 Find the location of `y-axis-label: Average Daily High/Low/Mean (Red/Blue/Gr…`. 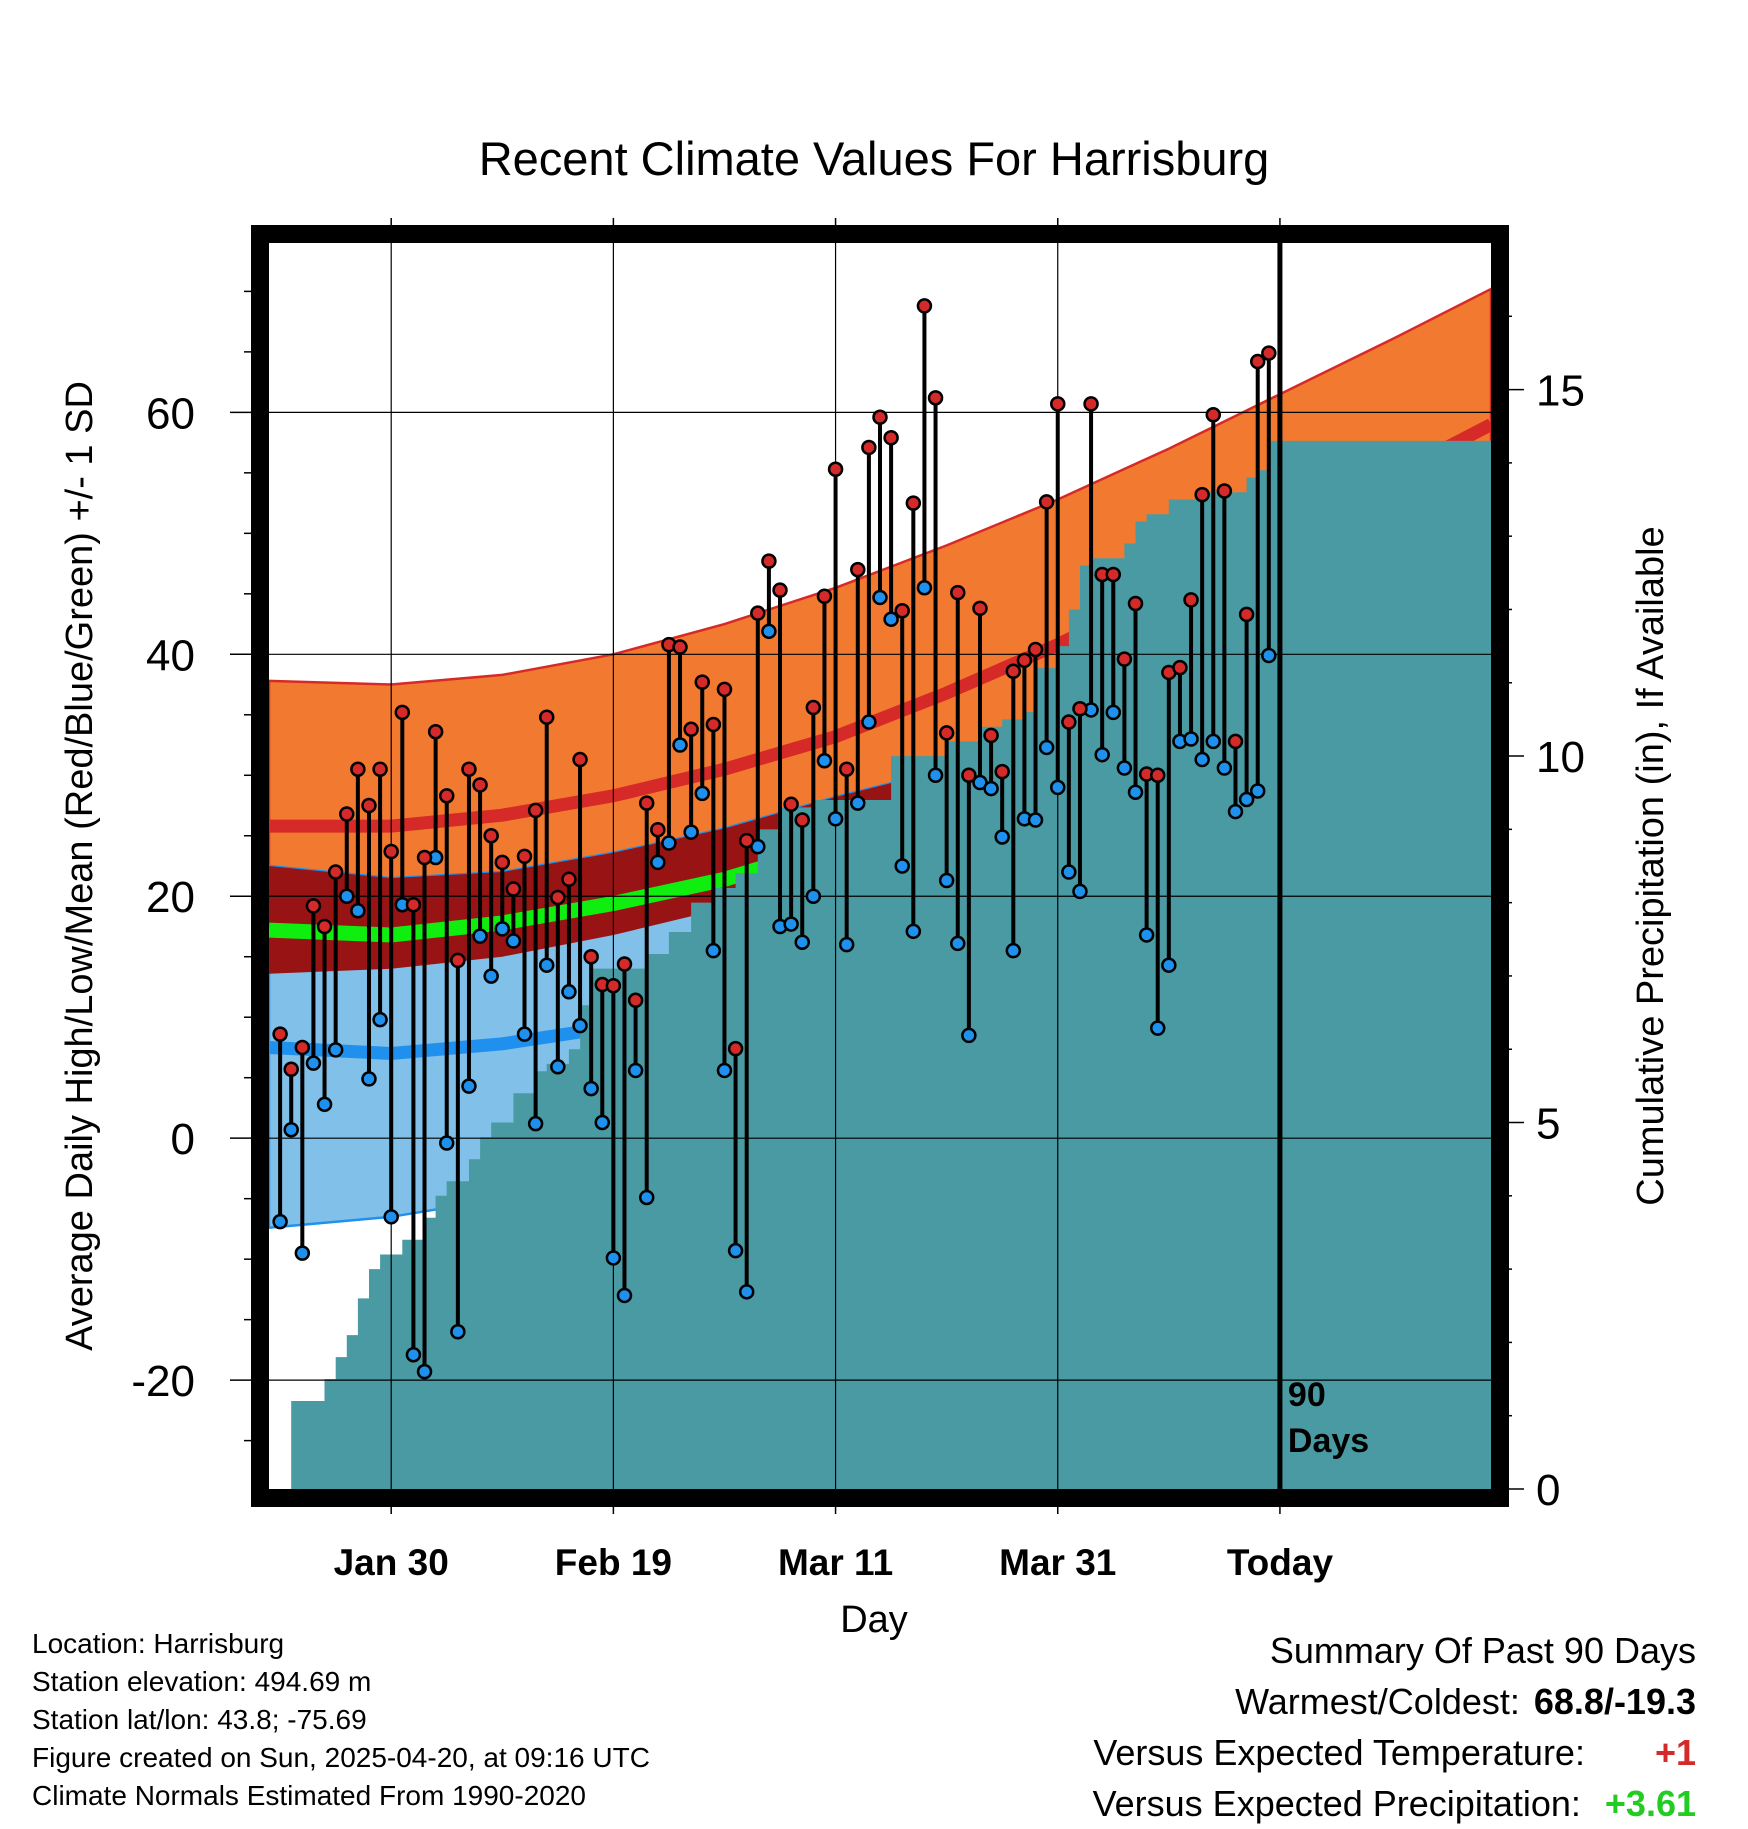

y-axis-label: Average Daily High/Low/Mean (Red/Blue/Gr… is located at coordinates (80, 866).